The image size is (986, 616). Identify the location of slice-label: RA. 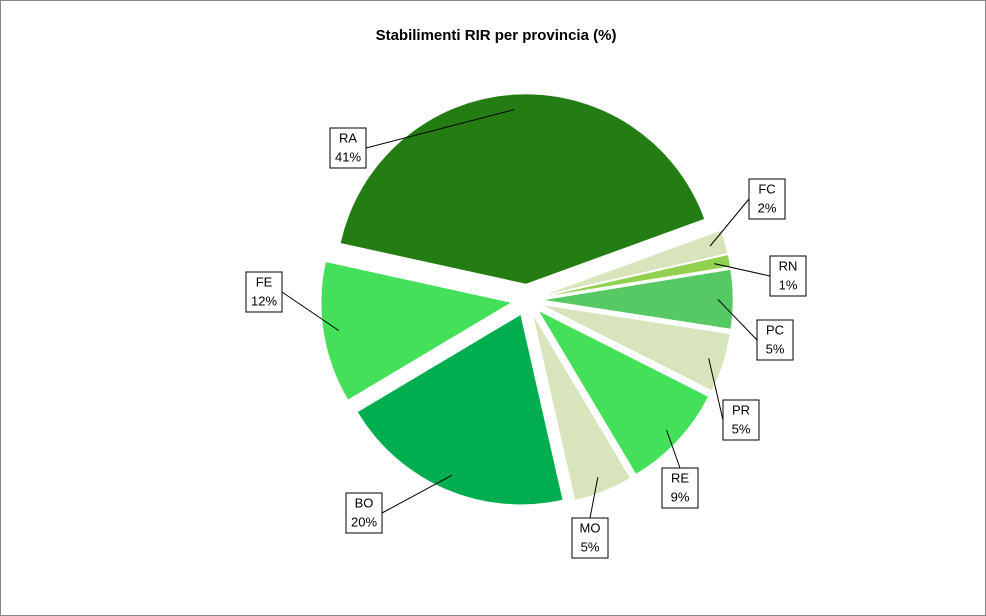
(348, 137).